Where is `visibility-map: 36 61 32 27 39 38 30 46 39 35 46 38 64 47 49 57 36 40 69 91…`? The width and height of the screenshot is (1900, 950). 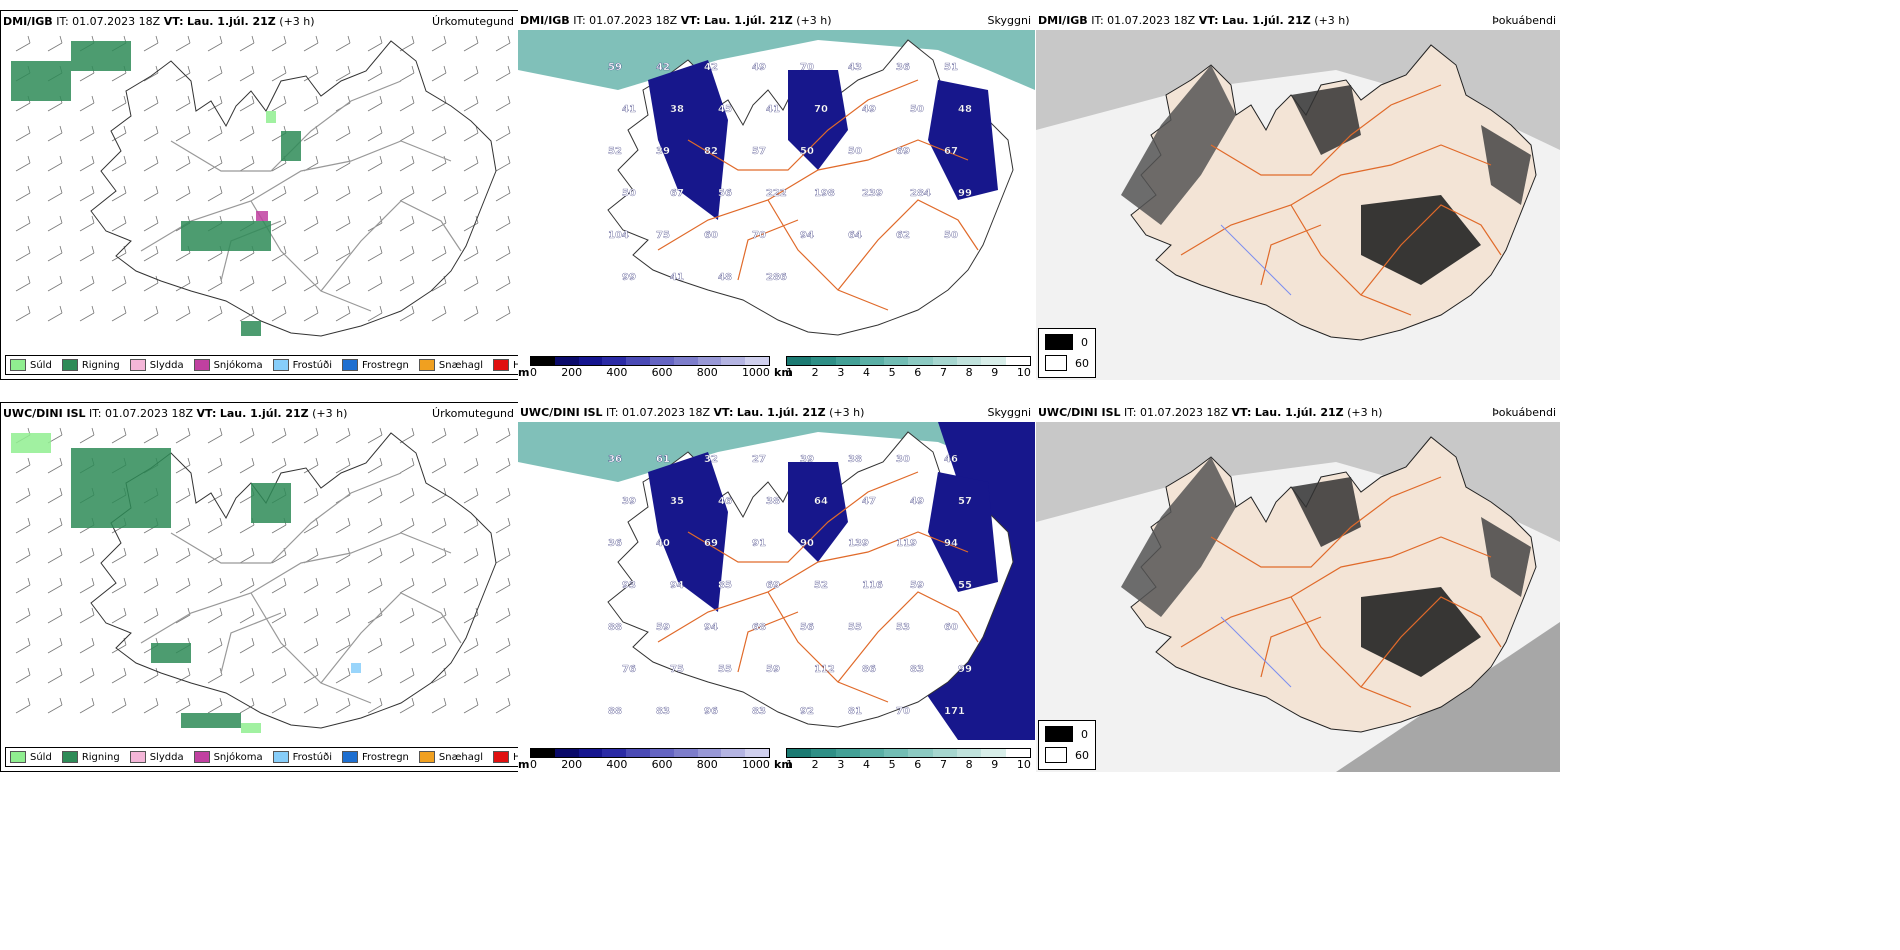
visibility-map: 36 61 32 27 39 38 30 46 39 35 46 38 64 47 49 57 36 40 69 91… is located at coordinates (776, 581).